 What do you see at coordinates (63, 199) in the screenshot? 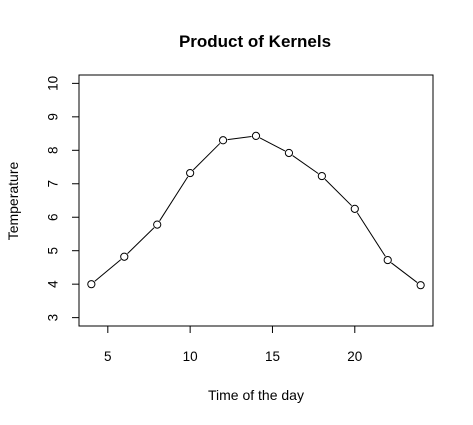
I see `y-axis: 3 4 5 6 7 8 9 10` at bounding box center [63, 199].